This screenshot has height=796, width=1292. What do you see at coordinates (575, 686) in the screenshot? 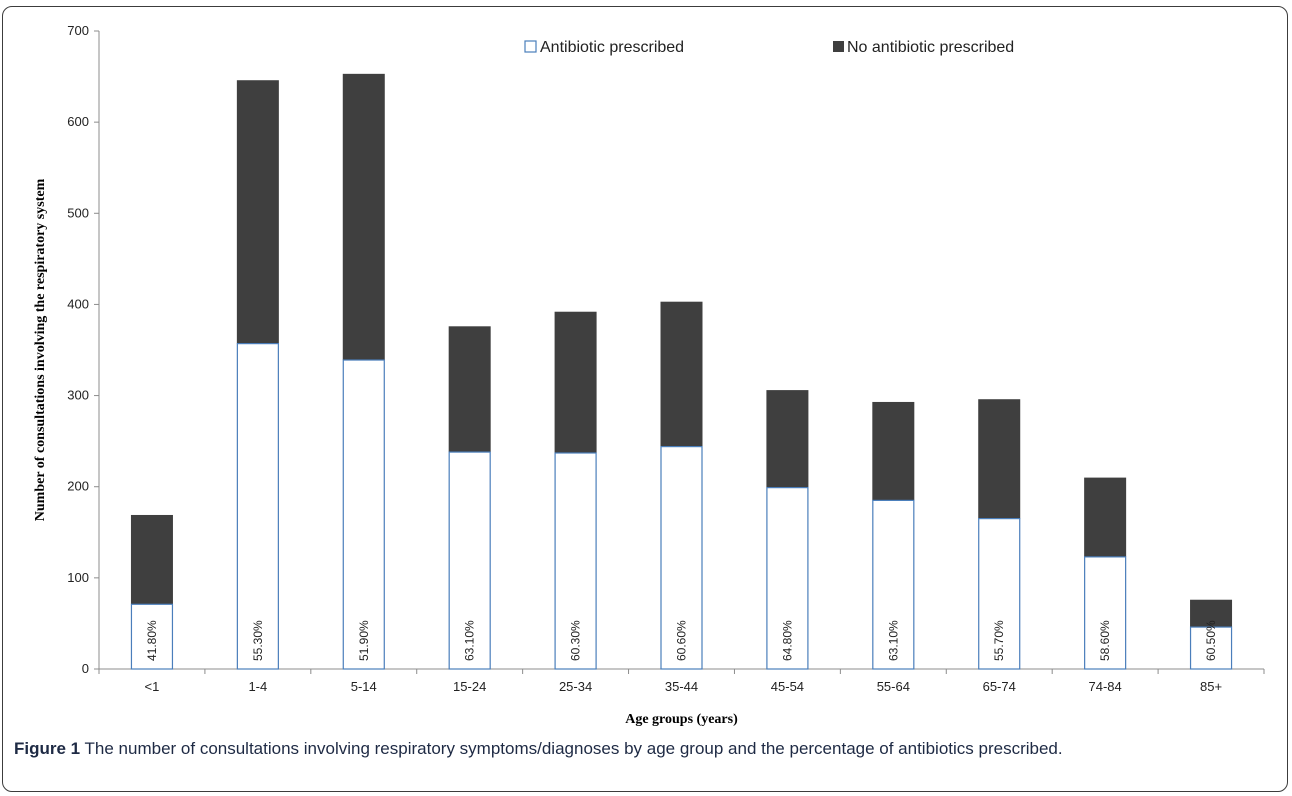
I see `x-tick-label: 25-34` at bounding box center [575, 686].